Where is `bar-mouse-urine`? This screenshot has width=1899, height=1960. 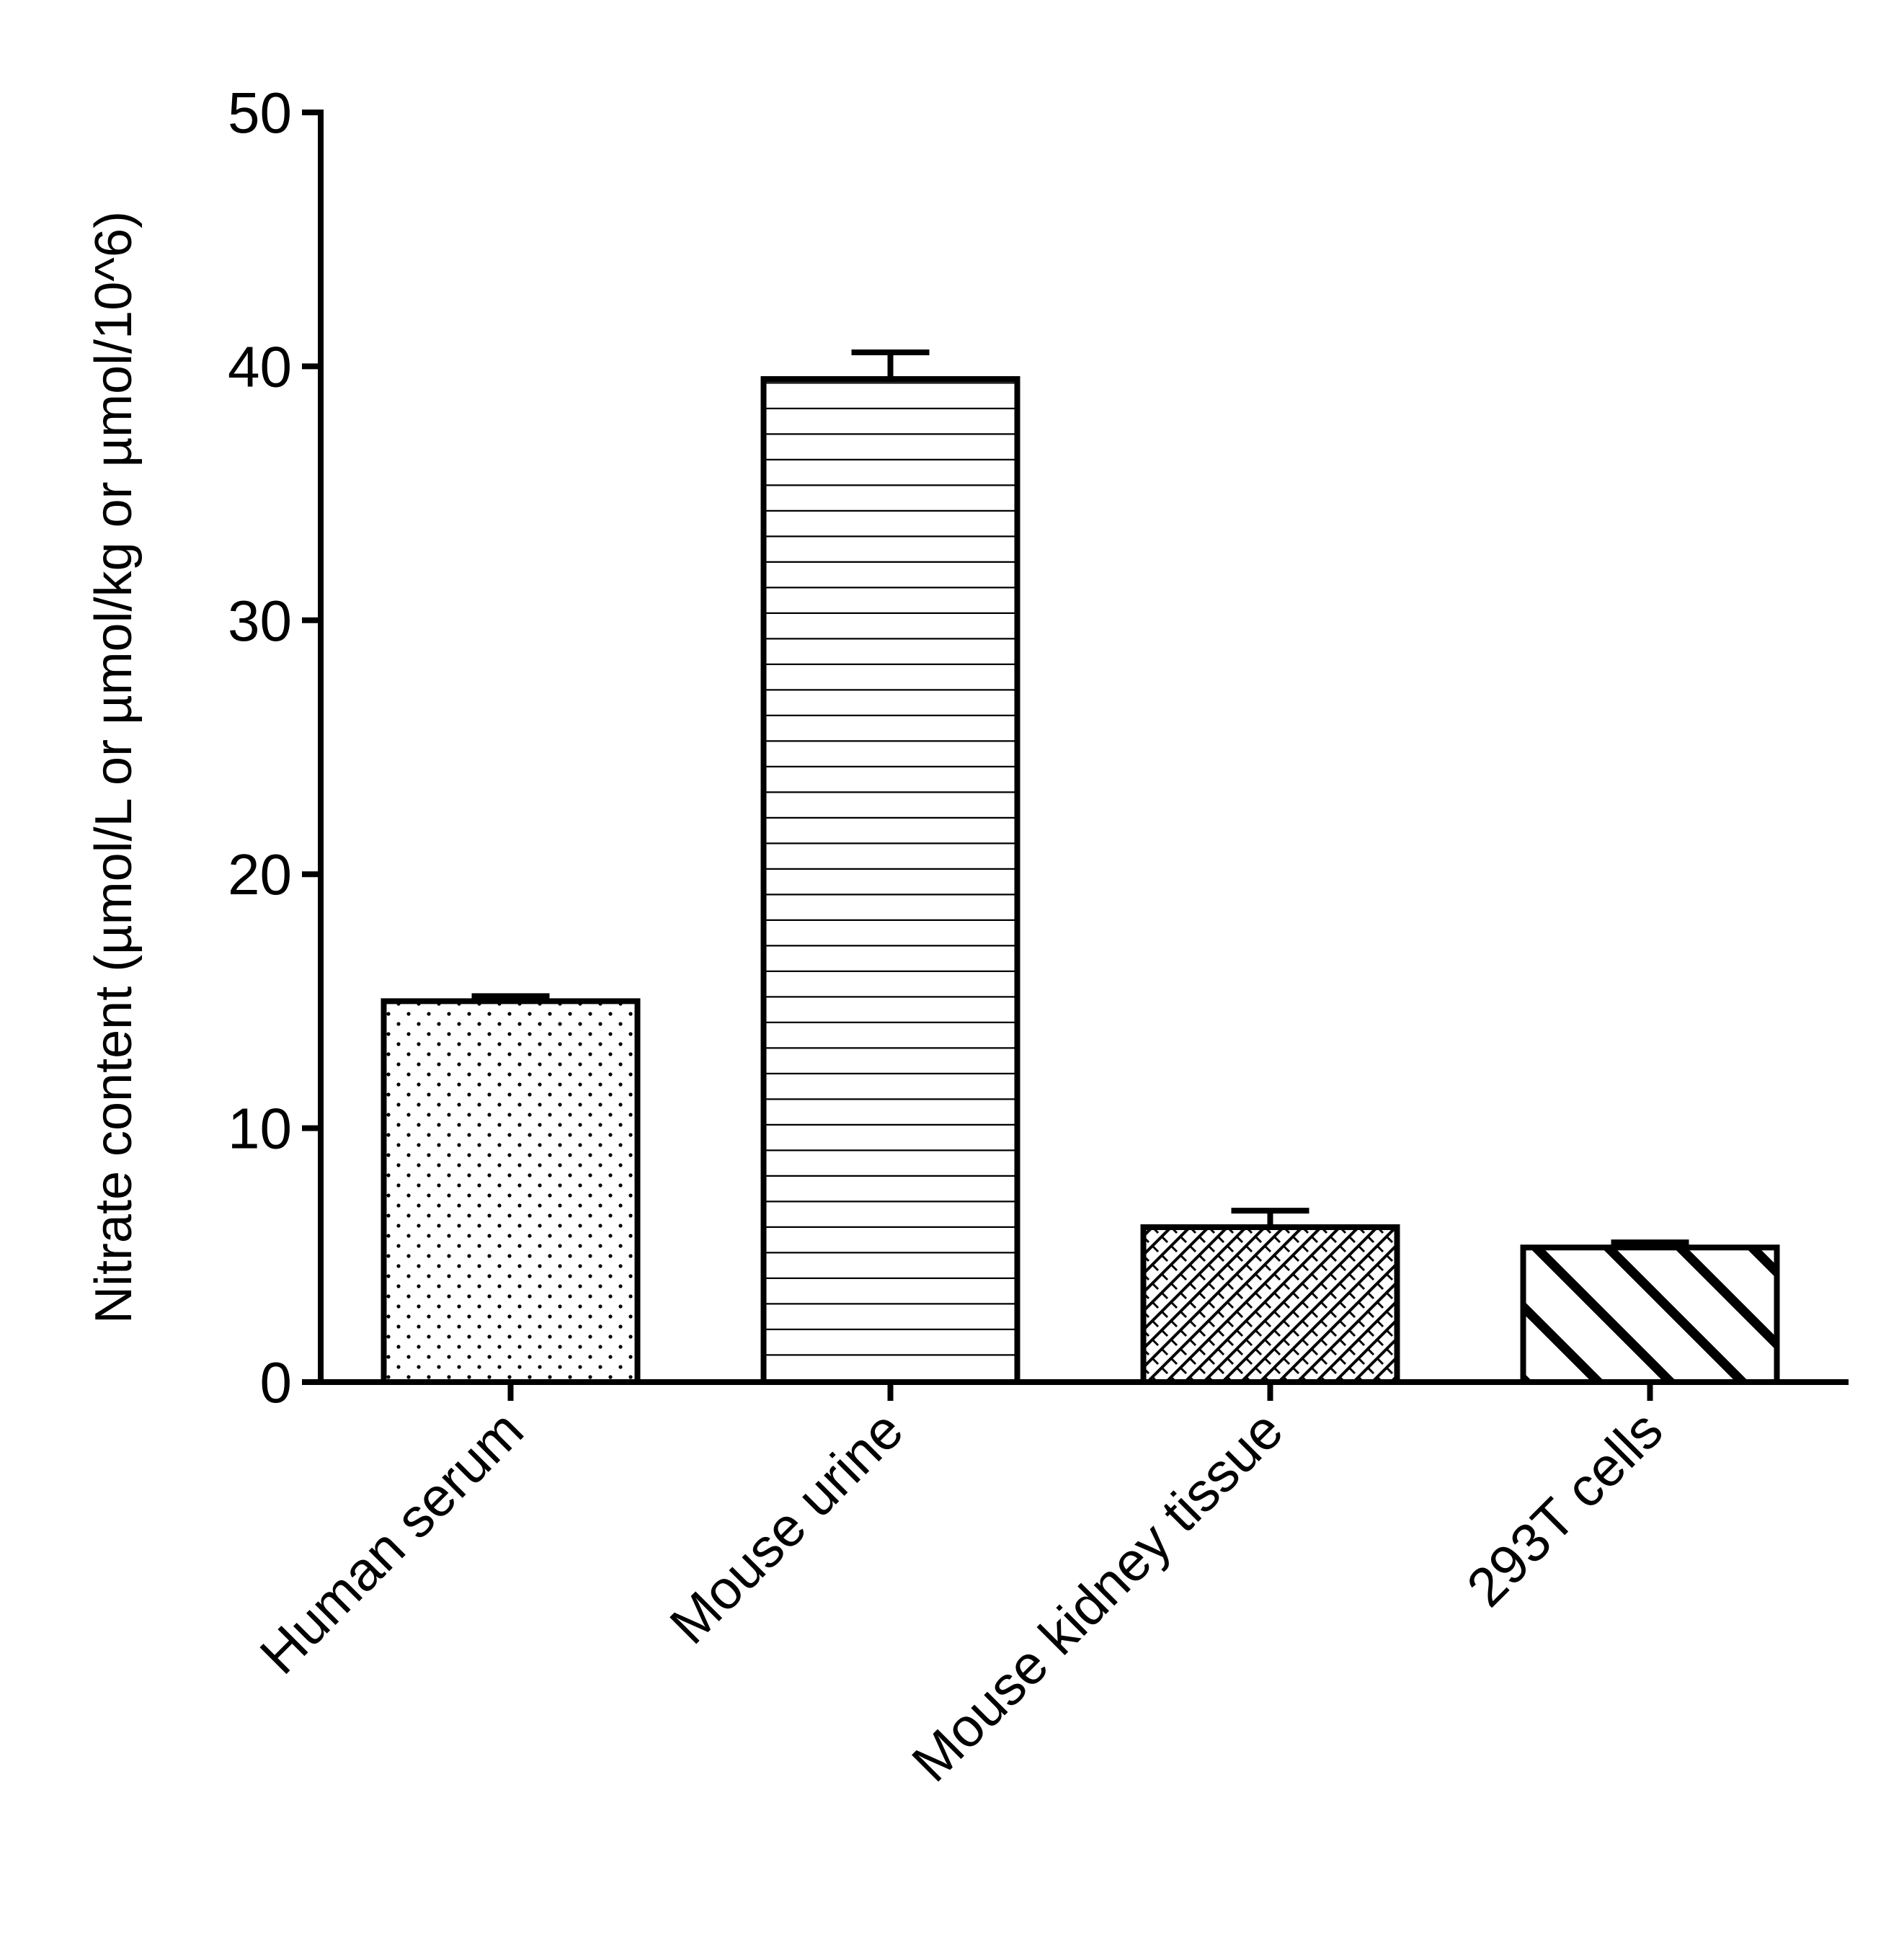
bar-mouse-urine is located at coordinates (890, 880).